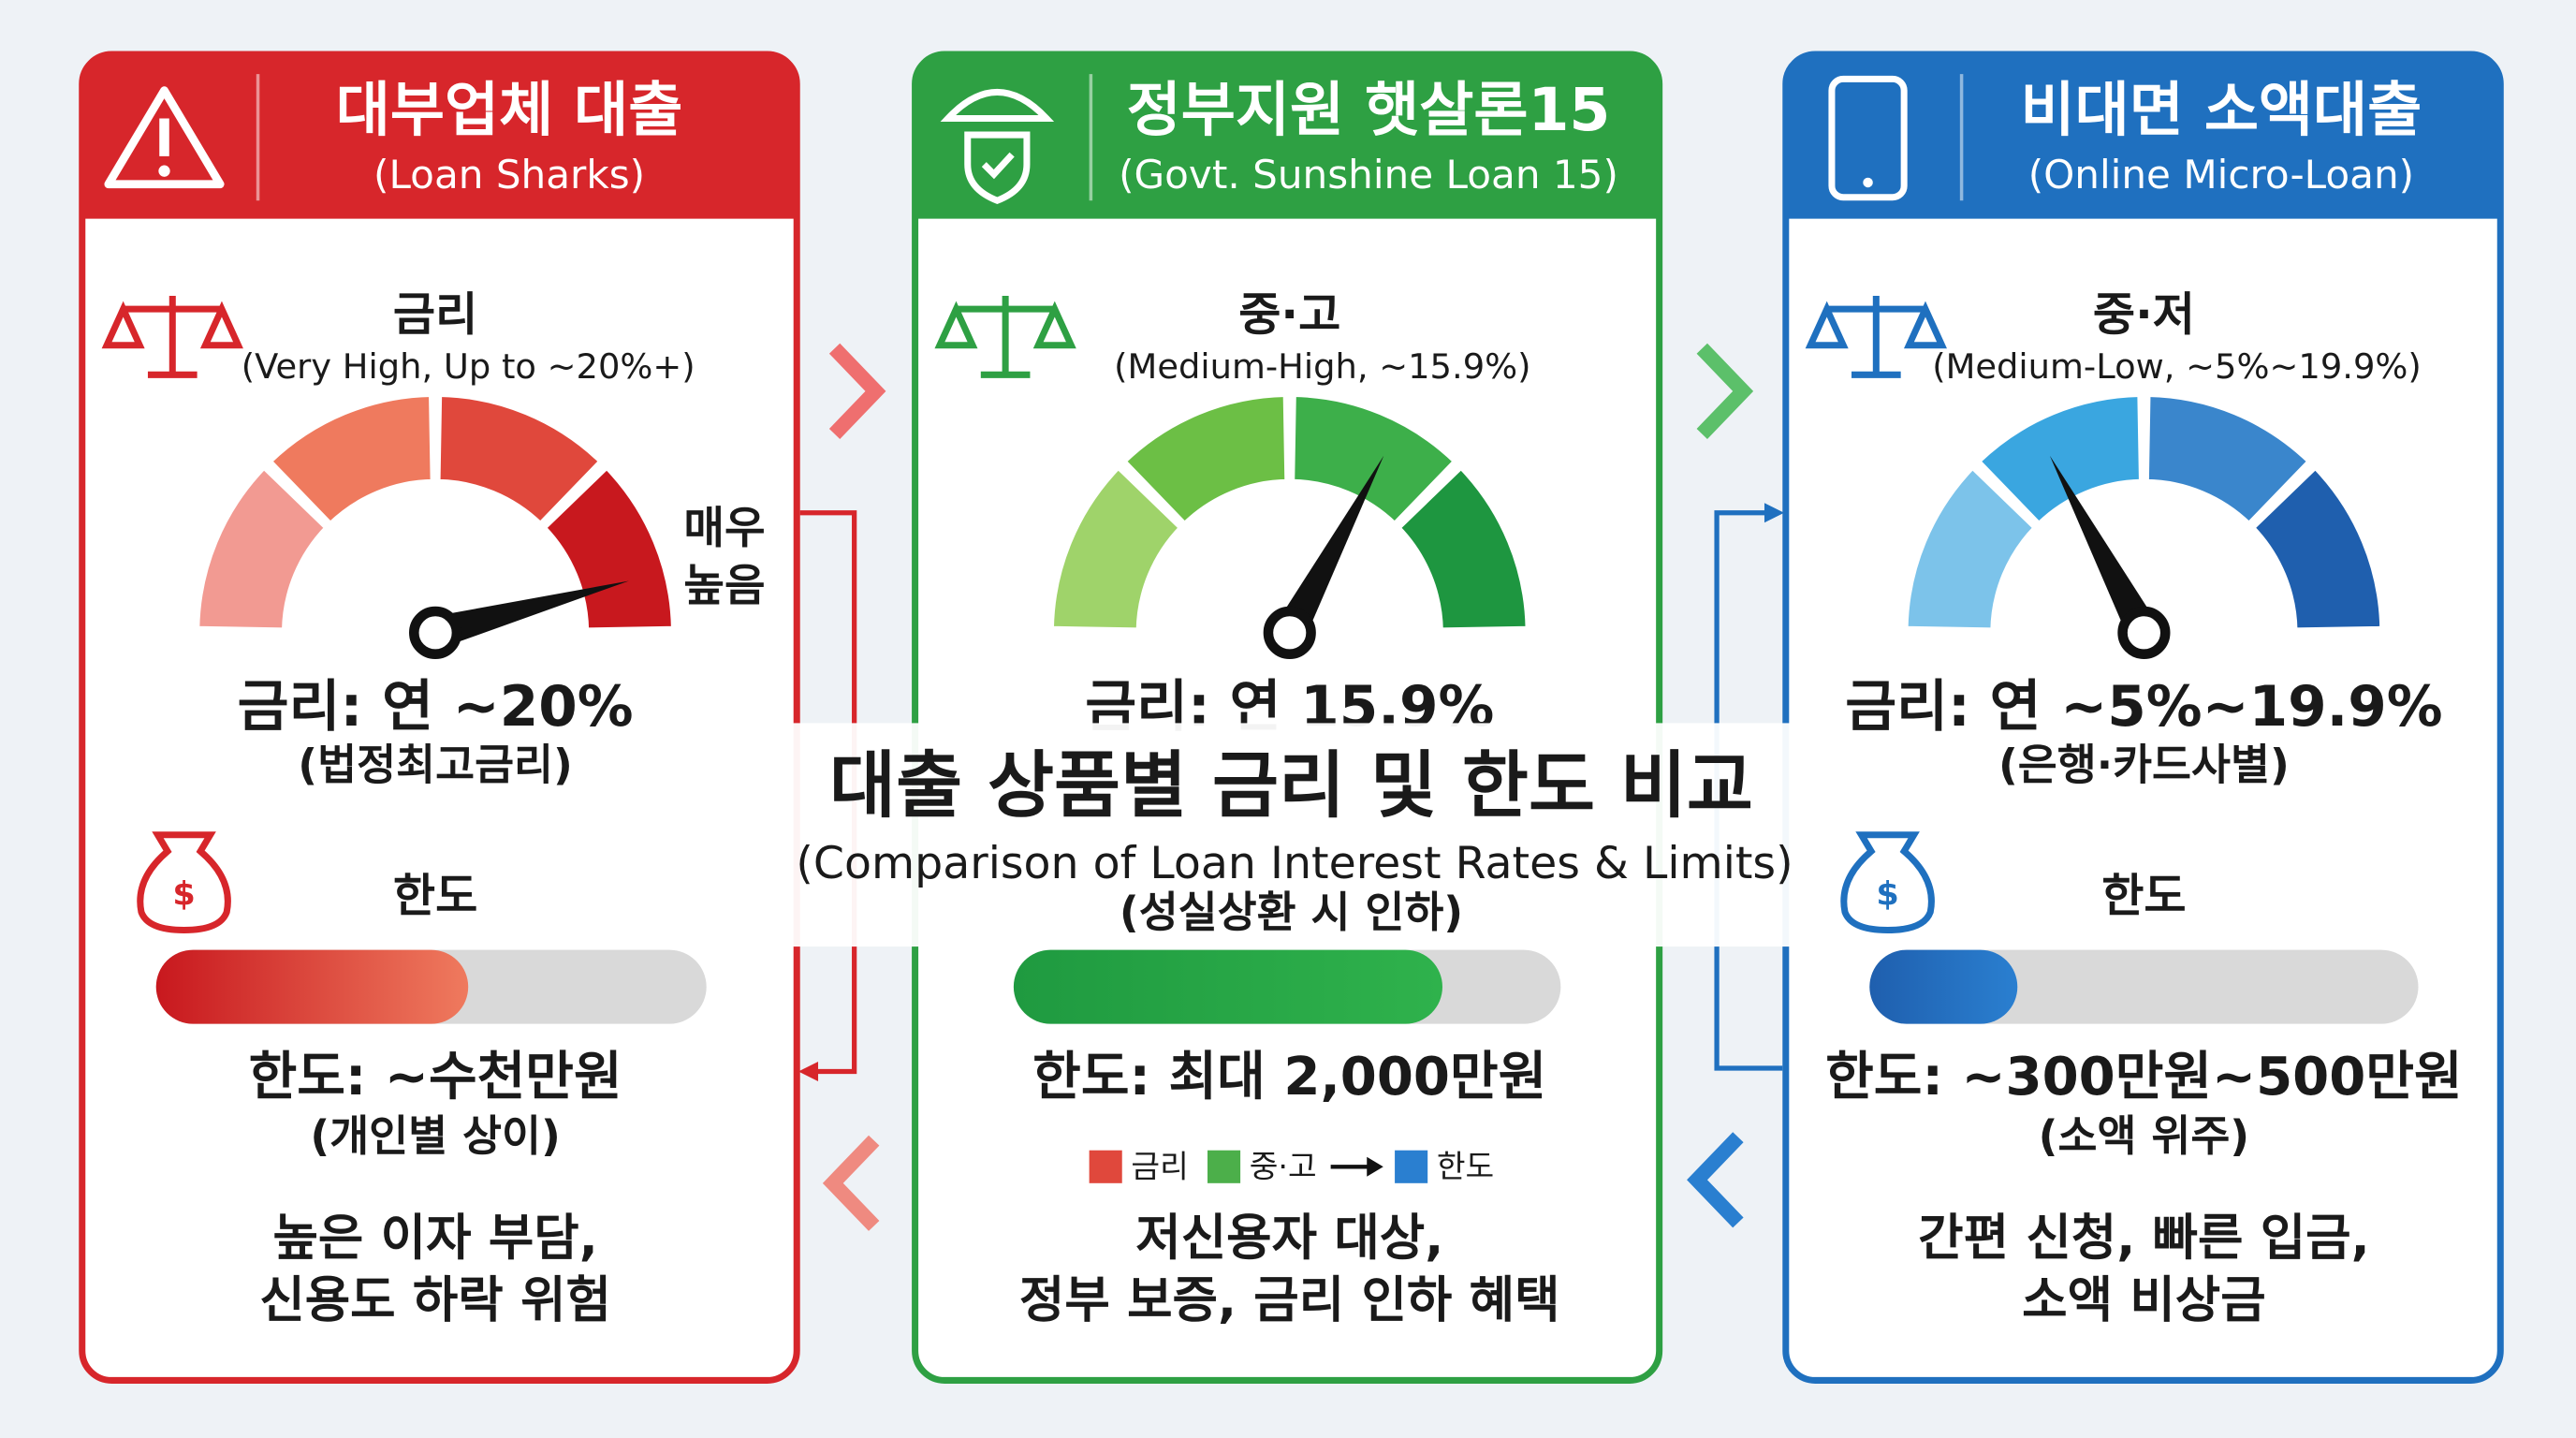  Describe the element at coordinates (2144, 1136) in the screenshot. I see `limit-note: (소액 위주)` at that location.